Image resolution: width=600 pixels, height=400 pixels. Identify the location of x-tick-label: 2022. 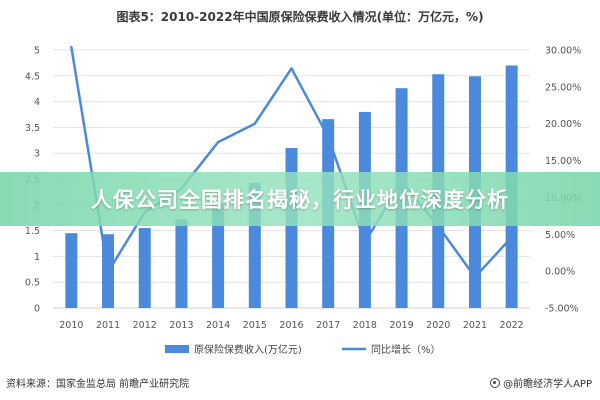
(512, 325).